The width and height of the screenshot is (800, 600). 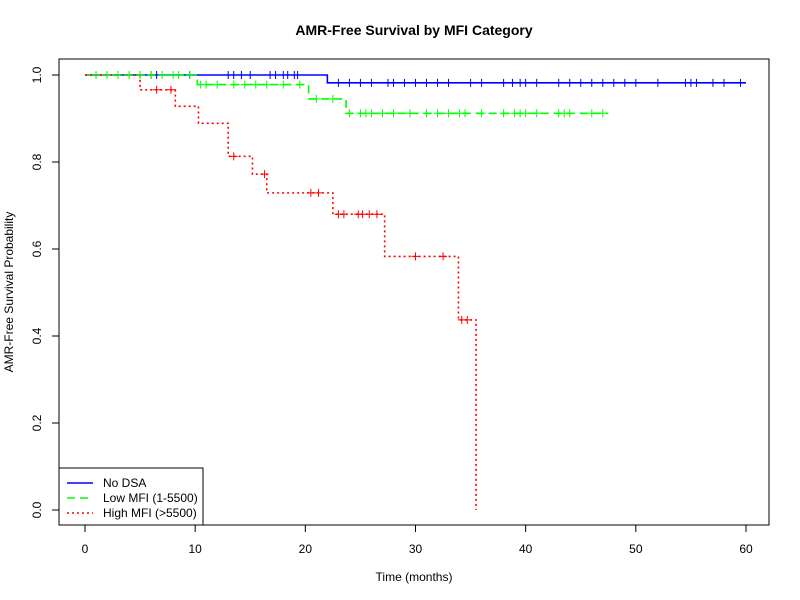 What do you see at coordinates (413, 30) in the screenshot?
I see `chart-title: AMR-Free Survival by MFI Category` at bounding box center [413, 30].